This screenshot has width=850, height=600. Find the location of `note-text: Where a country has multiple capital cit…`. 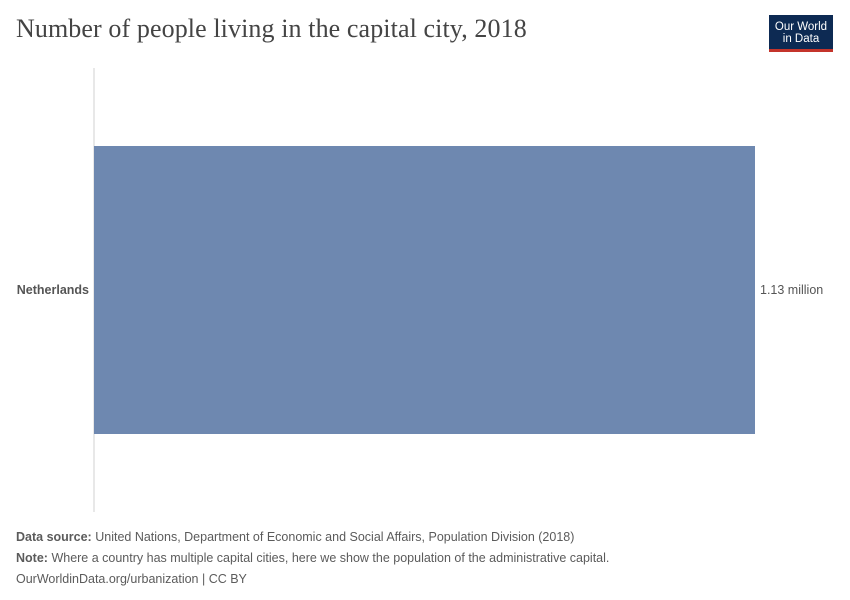

note-text: Where a country has multiple capital cit… is located at coordinates (330, 558).